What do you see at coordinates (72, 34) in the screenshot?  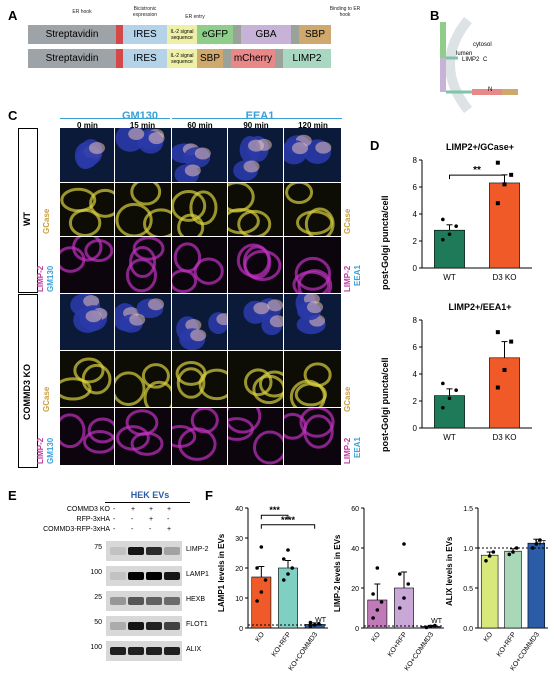 I see `cassette-streptavidin: Streptavidin` at bounding box center [72, 34].